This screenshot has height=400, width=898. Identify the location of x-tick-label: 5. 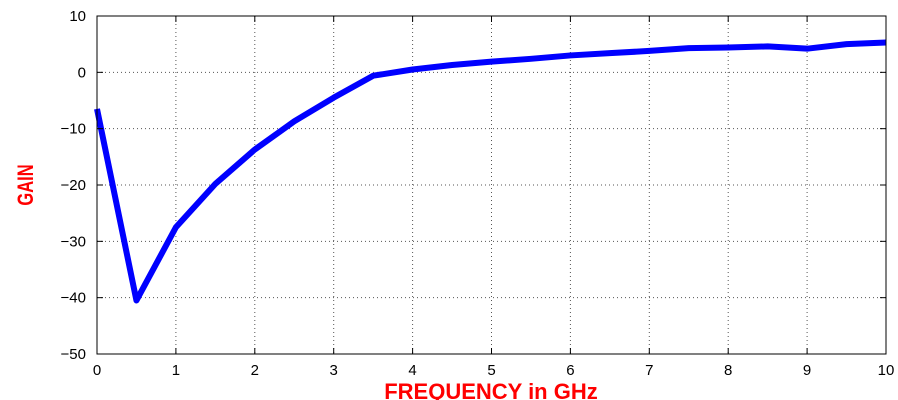
(491, 370).